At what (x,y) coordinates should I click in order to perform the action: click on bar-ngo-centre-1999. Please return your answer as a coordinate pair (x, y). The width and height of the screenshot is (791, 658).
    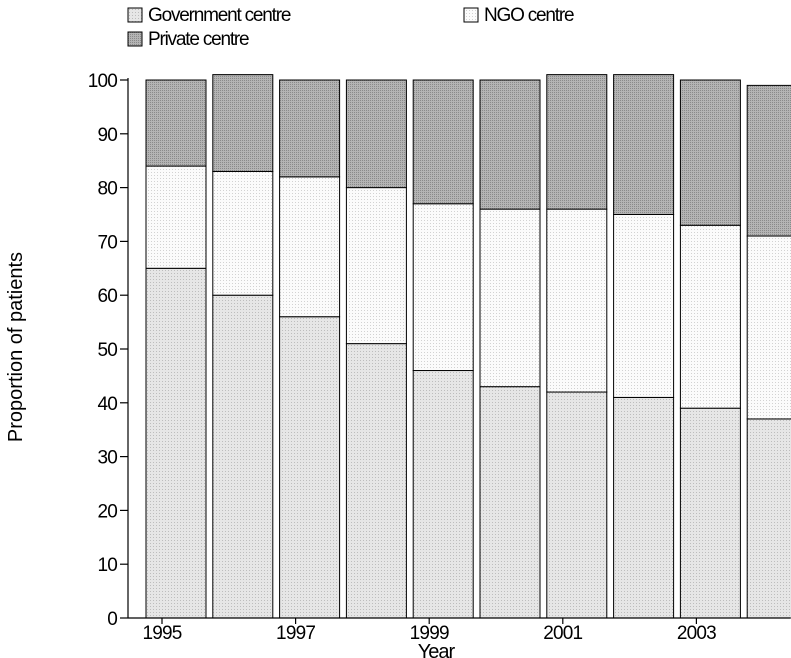
    Looking at the image, I should click on (443, 287).